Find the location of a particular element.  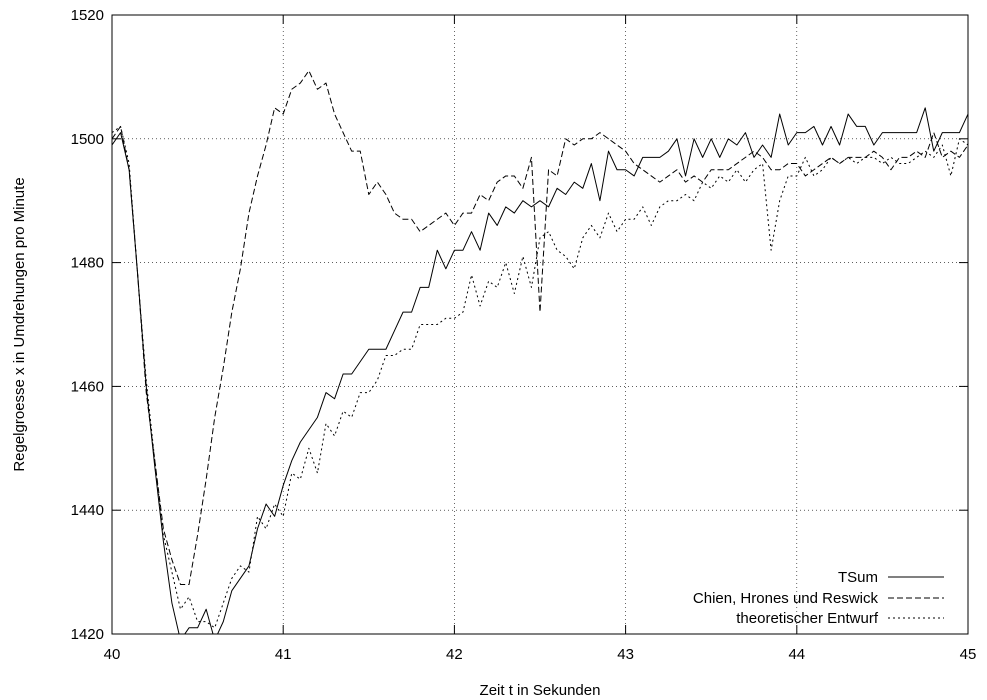

x-tick-label: 40 is located at coordinates (112, 654).